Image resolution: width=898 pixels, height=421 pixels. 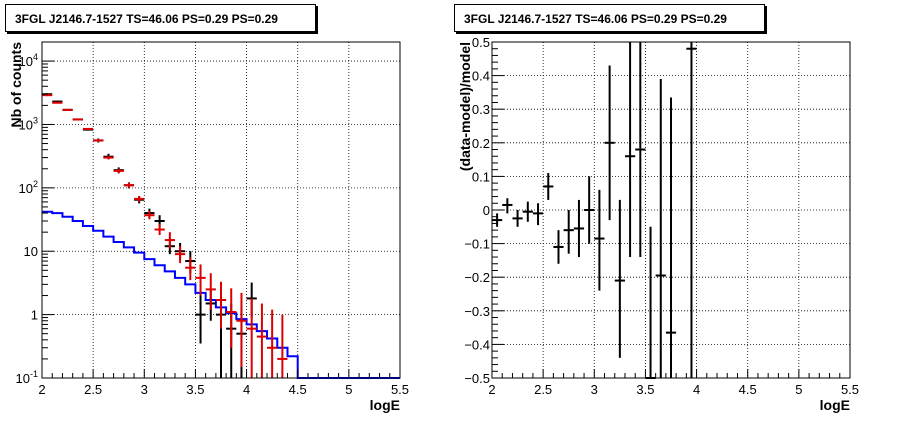 I want to click on y-tick-label: 0.1, so click(x=481, y=176).